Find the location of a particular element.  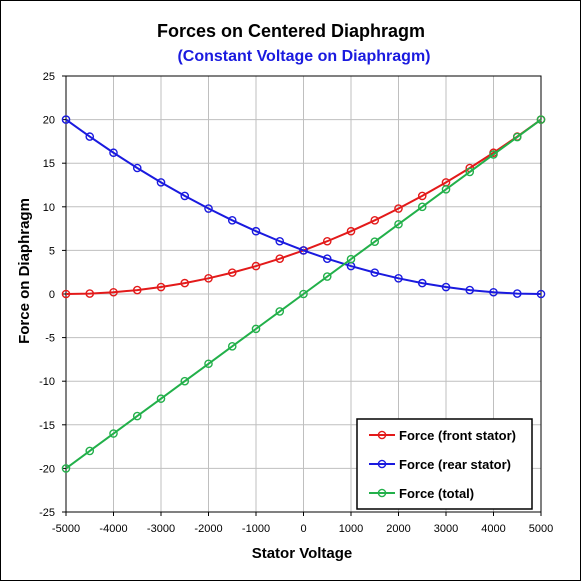

y-tick-label: 5 is located at coordinates (52, 251).